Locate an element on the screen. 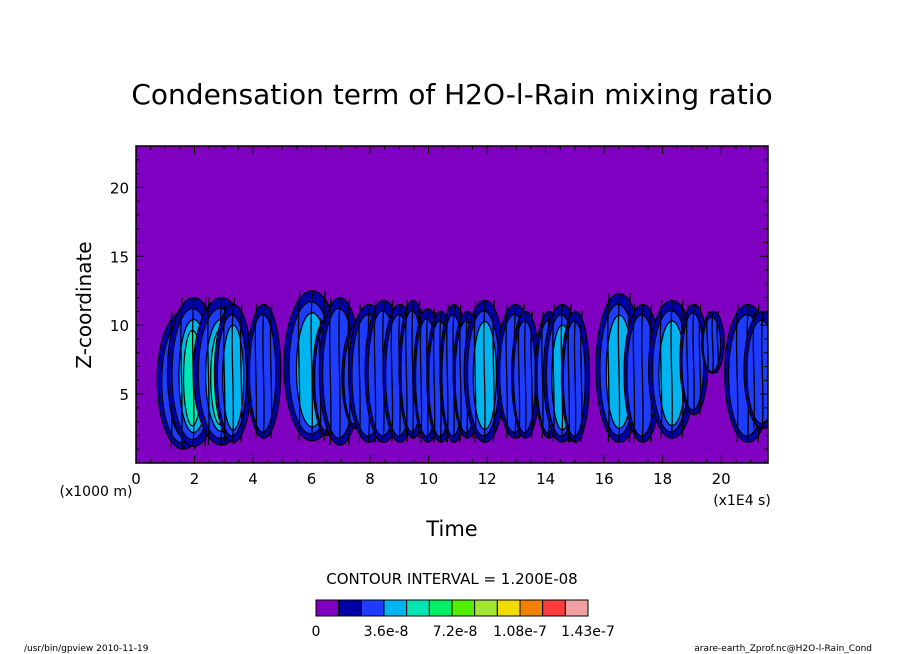 The width and height of the screenshot is (904, 654). x-tick-label: 0 is located at coordinates (136, 479).